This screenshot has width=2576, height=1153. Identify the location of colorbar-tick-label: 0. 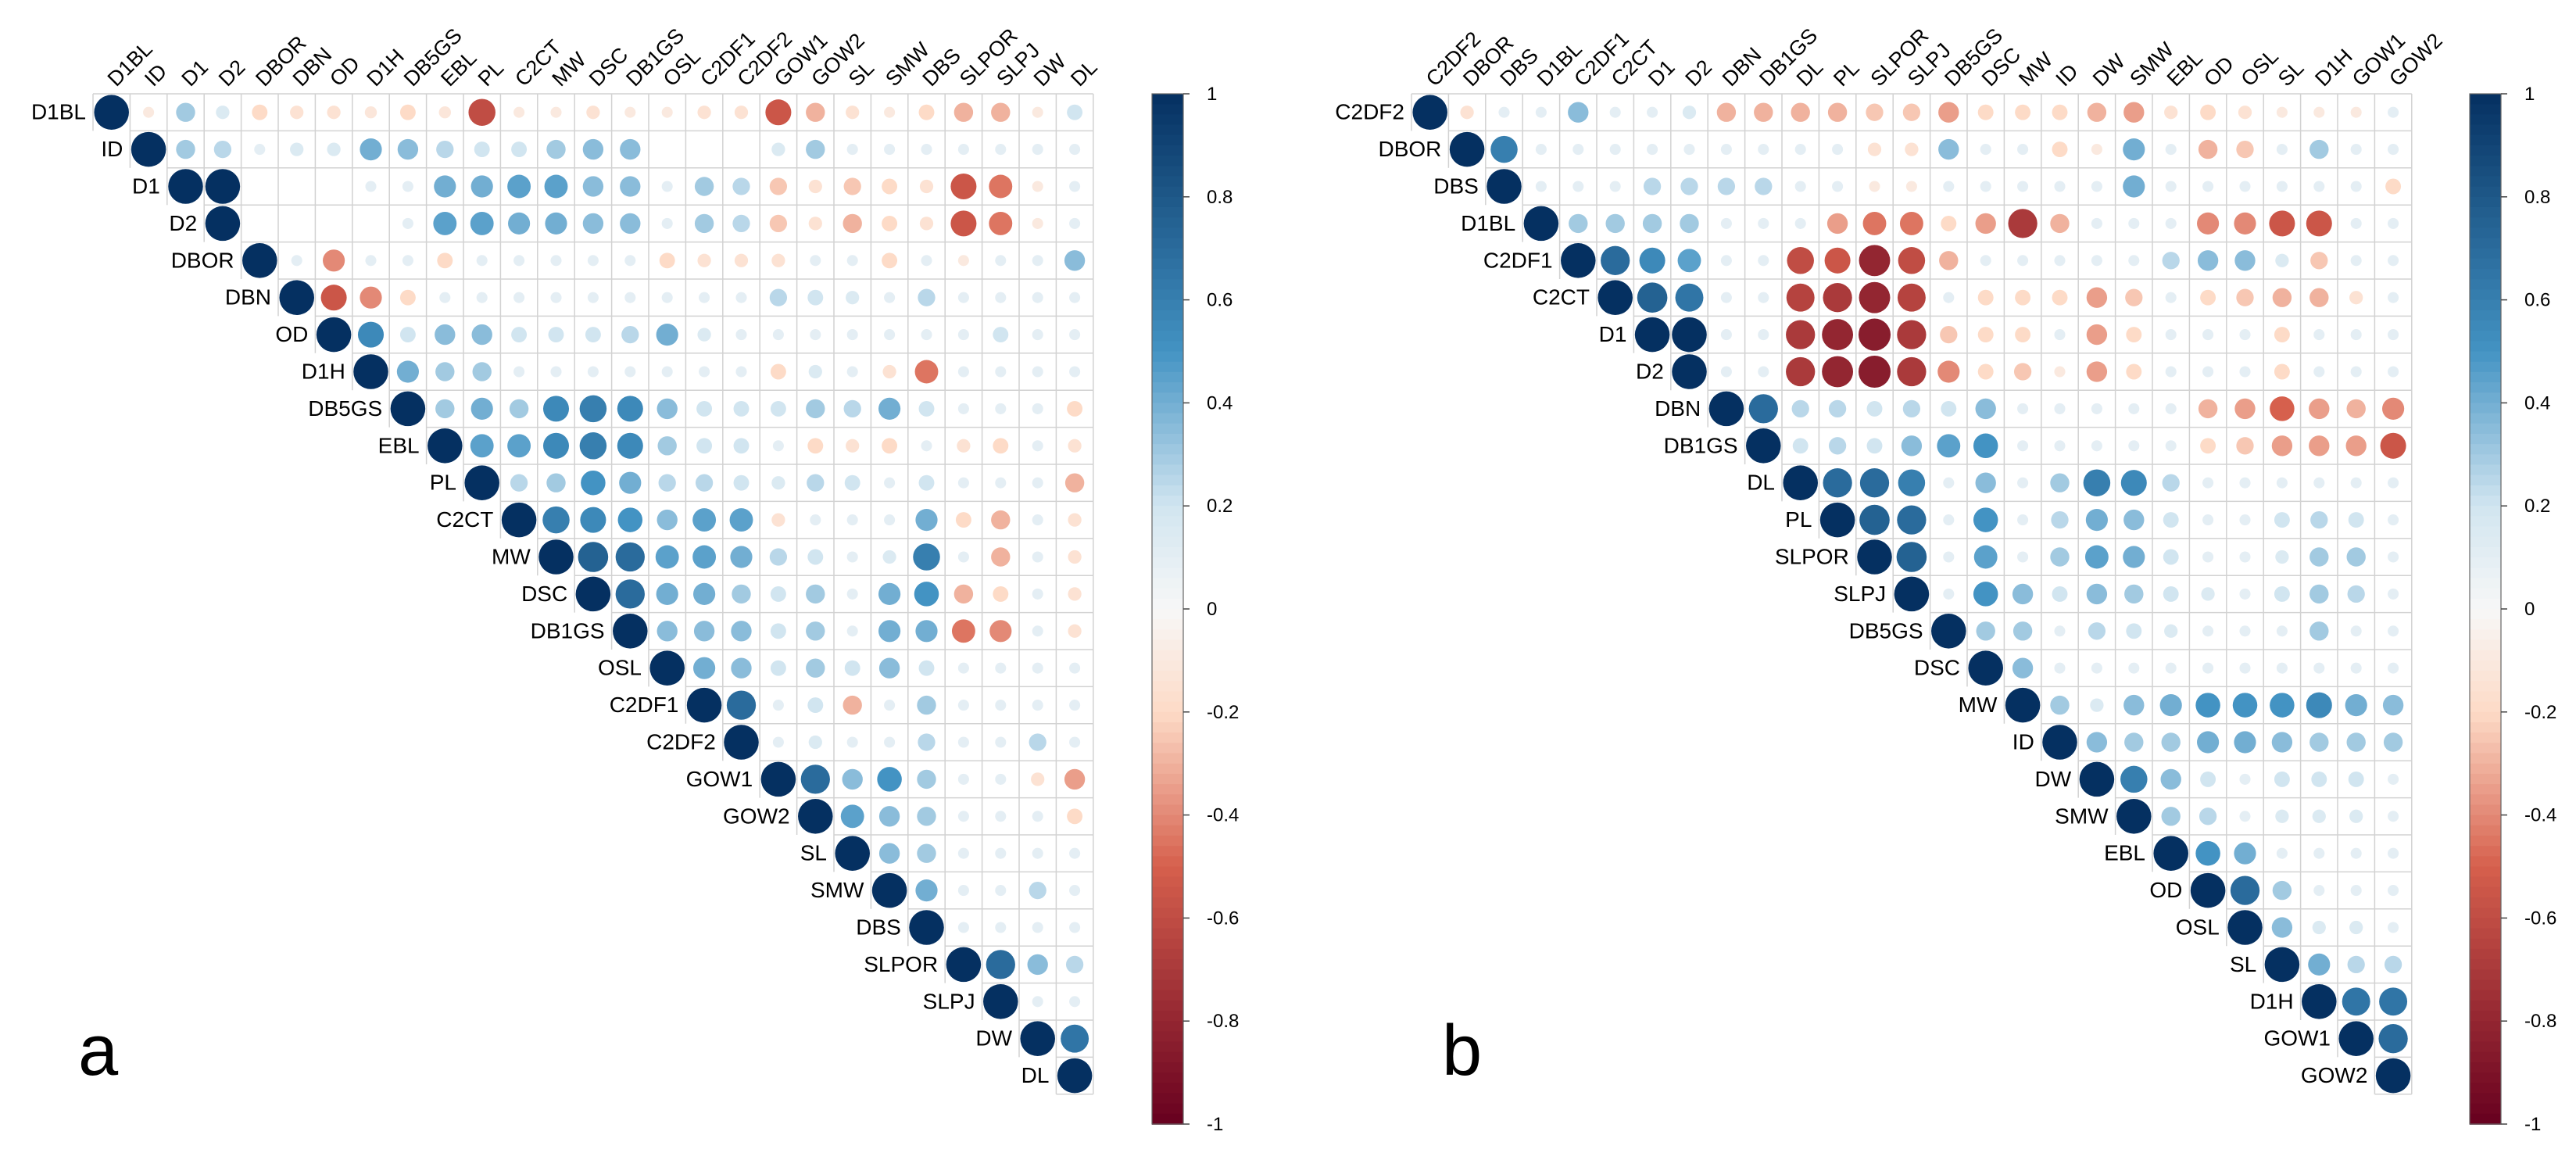
(1212, 609).